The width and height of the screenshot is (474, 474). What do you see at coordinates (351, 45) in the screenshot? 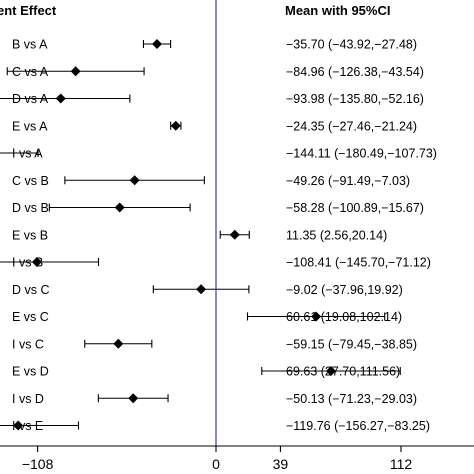
I see `row-value-text: −35.70 (−43.92,−27.48)` at bounding box center [351, 45].